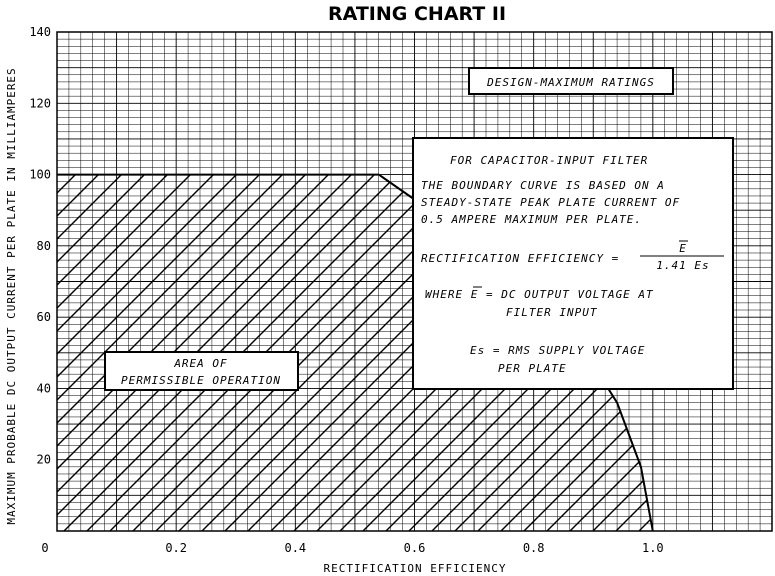 The image size is (775, 576). Describe the element at coordinates (552, 312) in the screenshot. I see `where-line-2: FILTER INPUT` at that location.